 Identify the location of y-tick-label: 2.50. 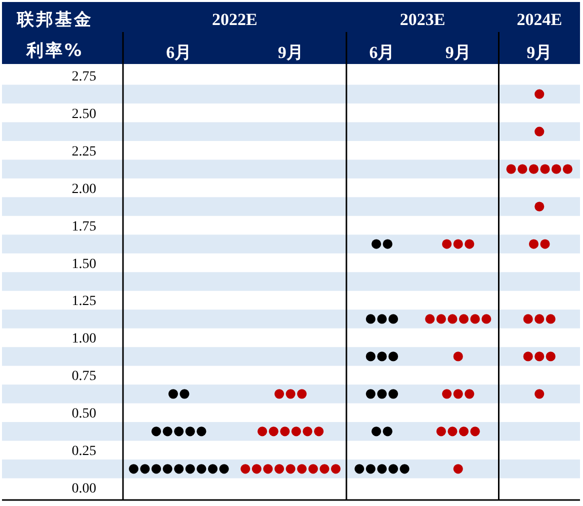
(84, 114).